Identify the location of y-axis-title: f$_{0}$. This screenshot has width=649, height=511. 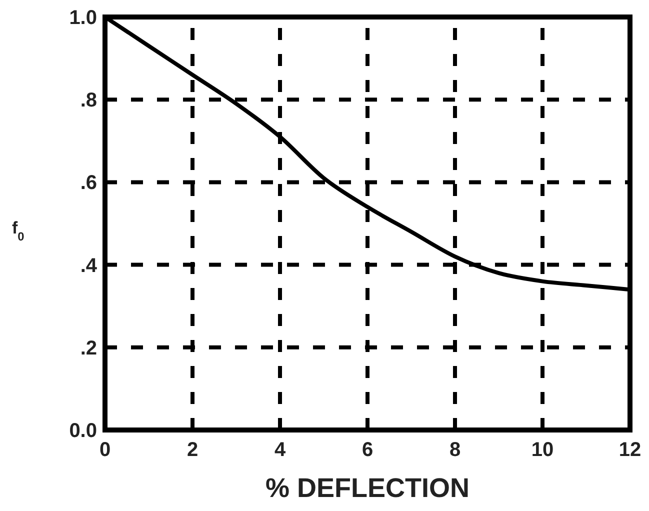
(18, 231).